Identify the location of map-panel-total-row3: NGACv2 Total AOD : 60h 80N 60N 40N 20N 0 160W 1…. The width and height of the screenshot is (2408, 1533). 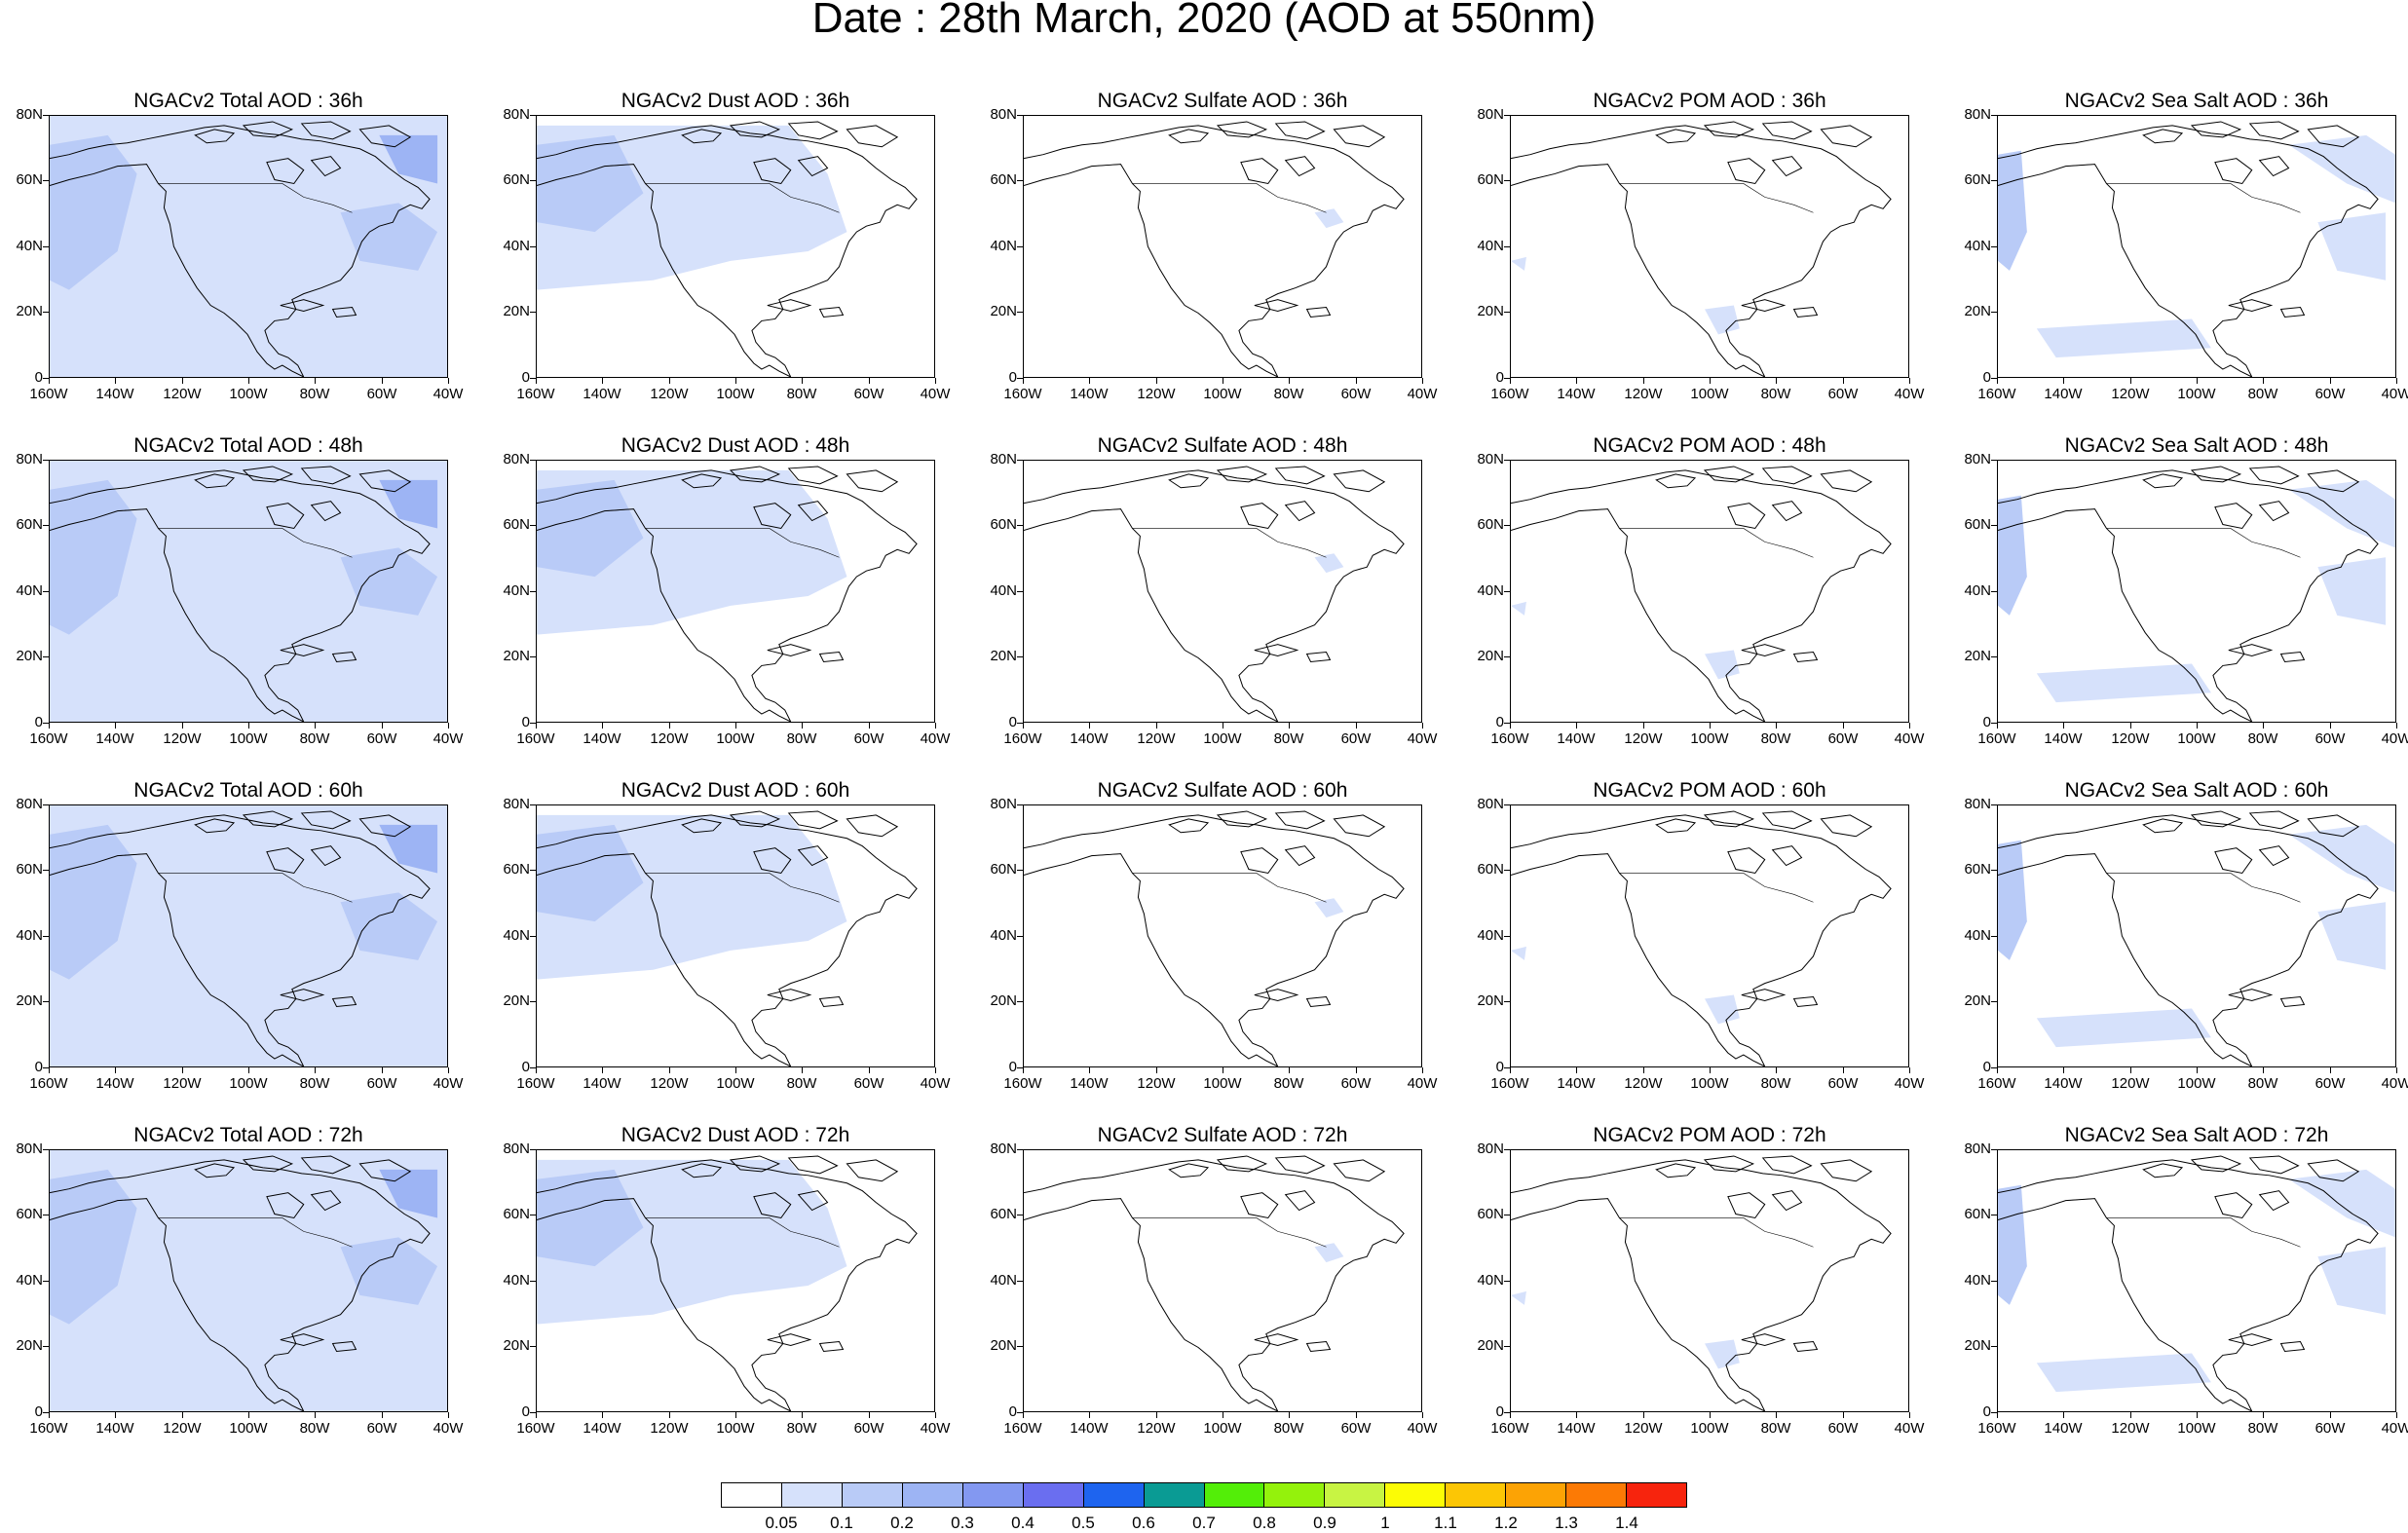
(243, 950).